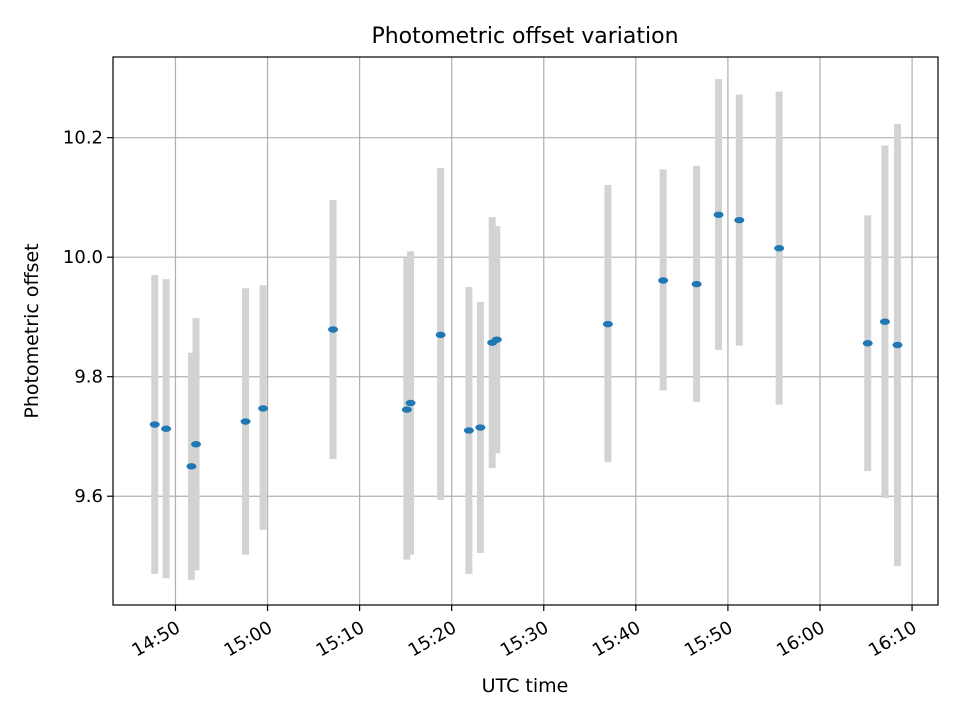 The height and width of the screenshot is (720, 960). What do you see at coordinates (88, 496) in the screenshot?
I see `y-tick-label: 9.6` at bounding box center [88, 496].